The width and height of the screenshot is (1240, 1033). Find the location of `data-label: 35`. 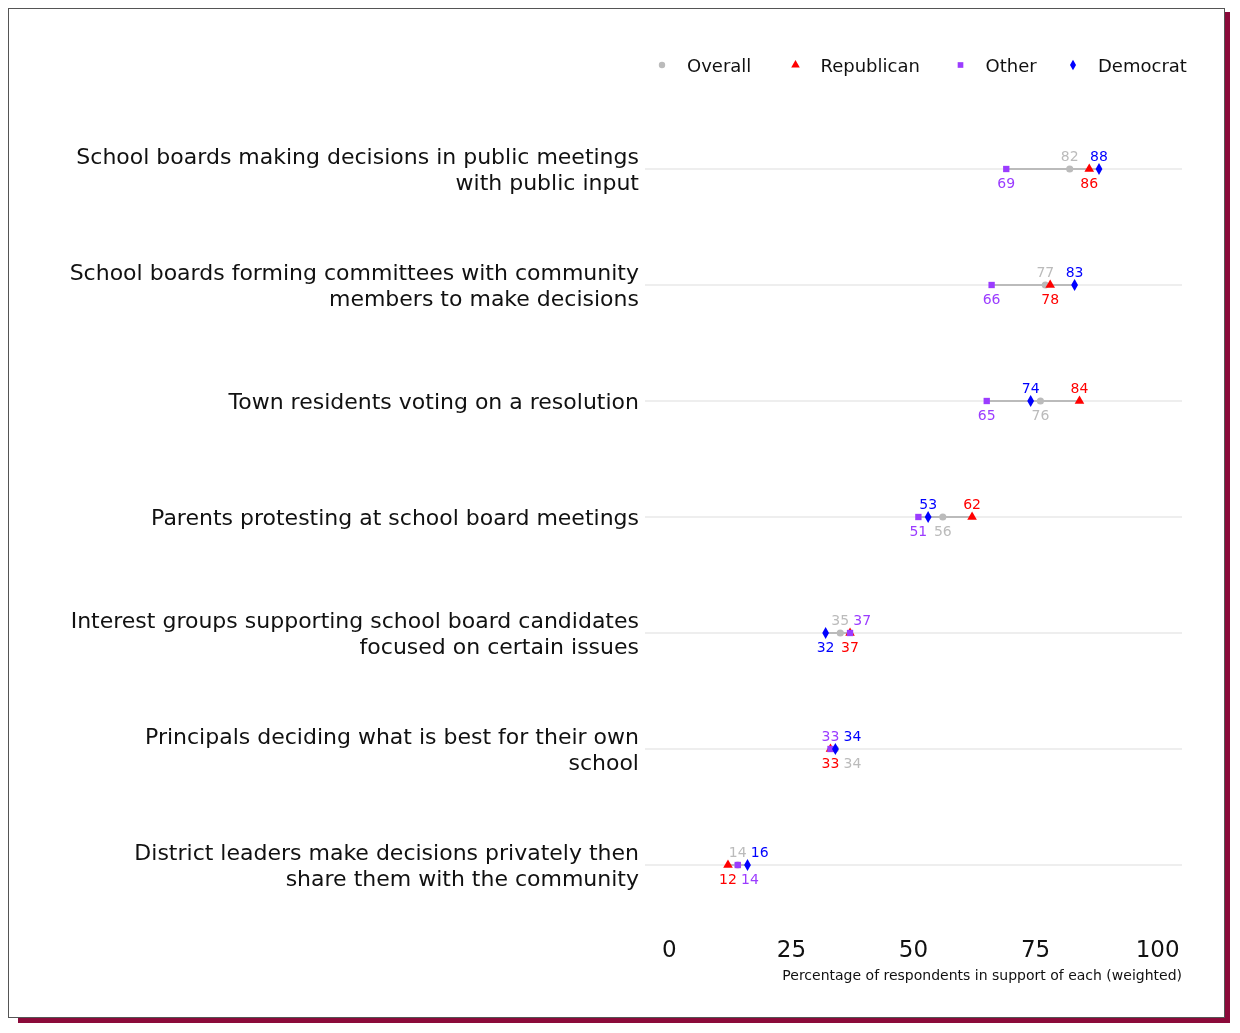

data-label: 35 is located at coordinates (840, 620).